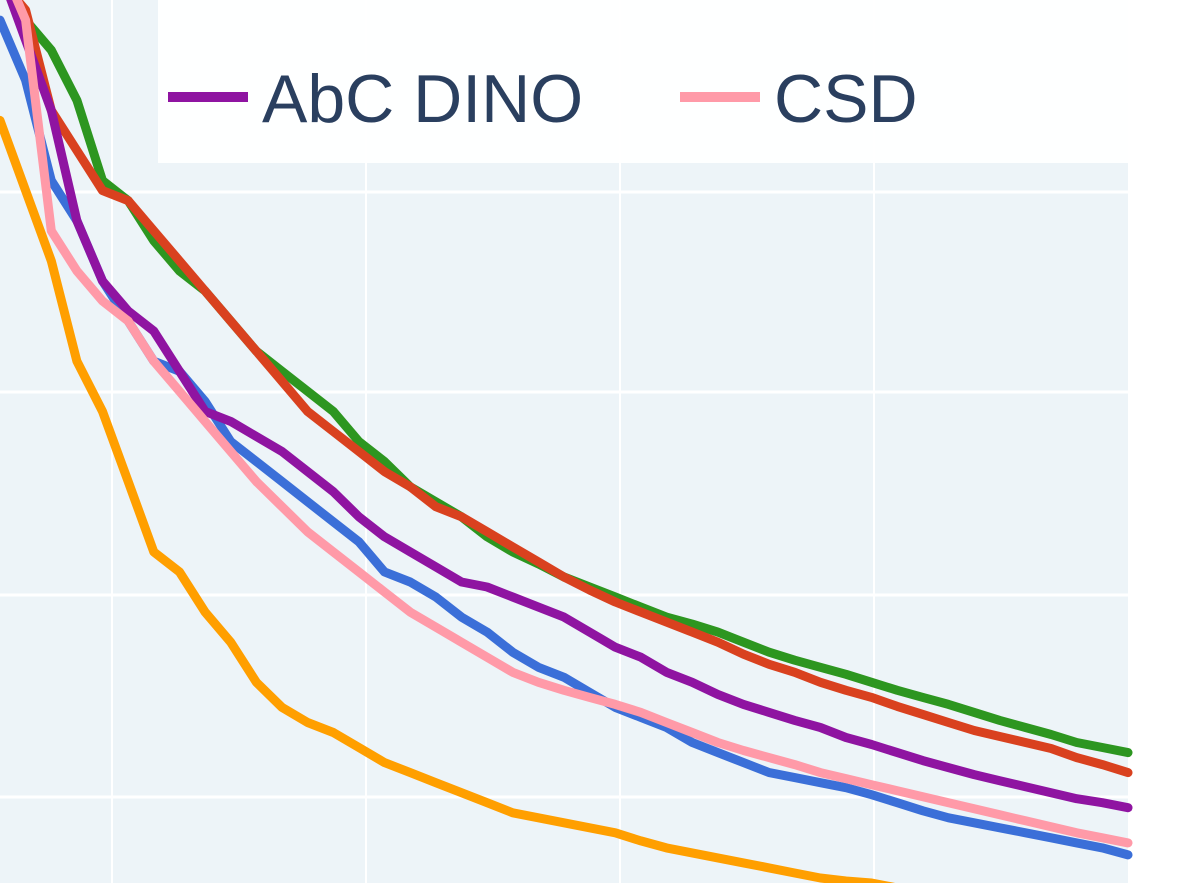  I want to click on legend-background, so click(643, 81).